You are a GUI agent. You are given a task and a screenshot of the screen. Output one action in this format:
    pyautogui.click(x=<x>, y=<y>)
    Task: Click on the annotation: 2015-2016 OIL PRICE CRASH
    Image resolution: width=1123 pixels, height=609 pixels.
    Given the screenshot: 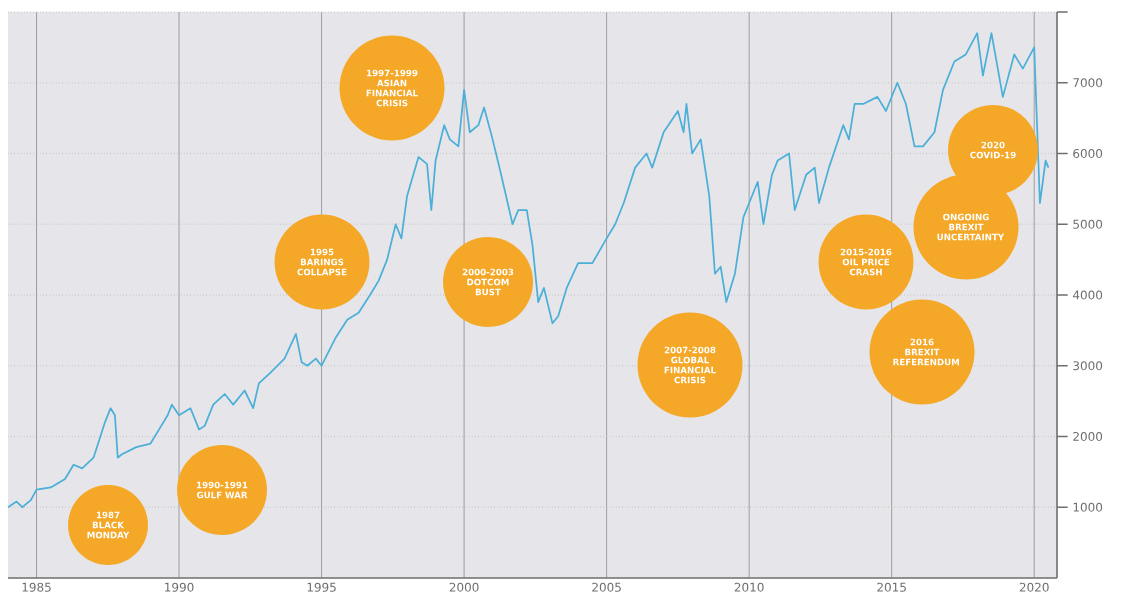 What is the action you would take?
    pyautogui.click(x=866, y=262)
    